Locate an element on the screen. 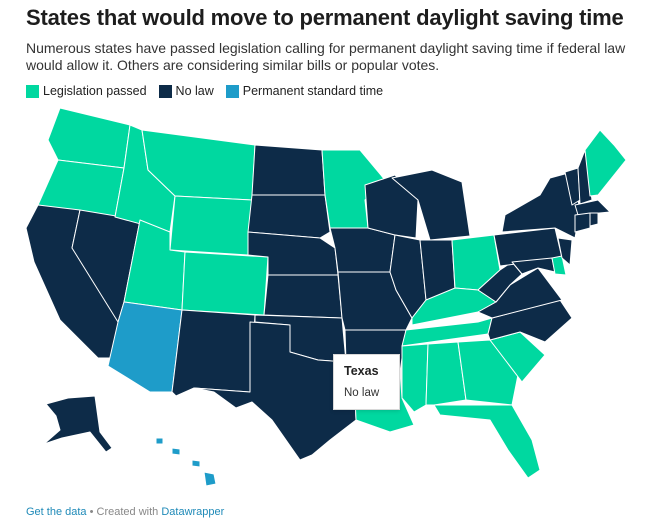  state-hawaii-kauai is located at coordinates (159, 441).